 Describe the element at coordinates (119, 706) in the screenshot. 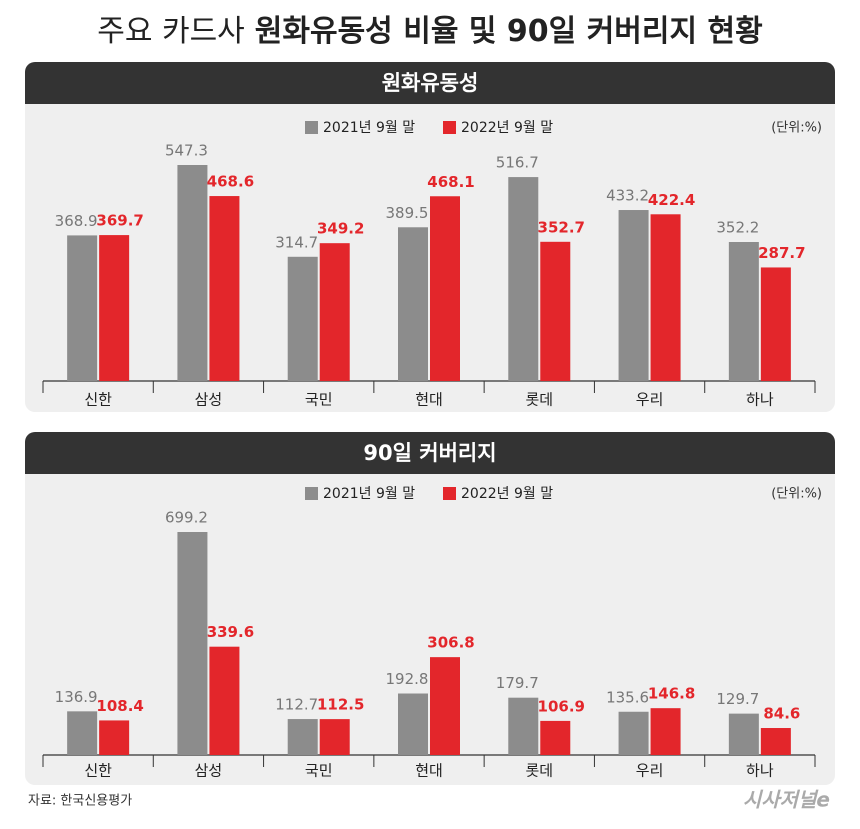

I see `value-label: 108.4` at that location.